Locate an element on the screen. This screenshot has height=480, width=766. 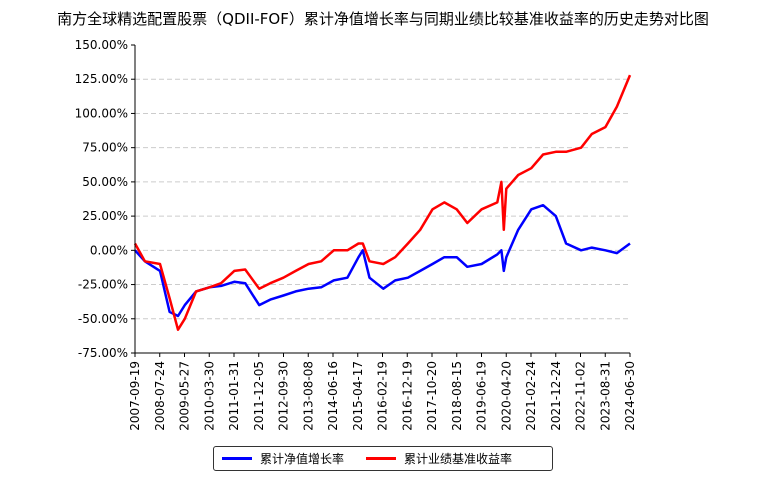
x-tick-label: 2021-12-24 is located at coordinates (556, 396).